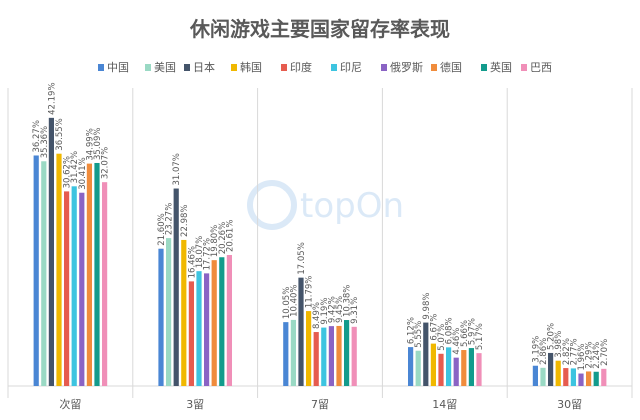 The width and height of the screenshot is (640, 420). What do you see at coordinates (569, 404) in the screenshot?
I see `category-label-4: 30留` at bounding box center [569, 404].